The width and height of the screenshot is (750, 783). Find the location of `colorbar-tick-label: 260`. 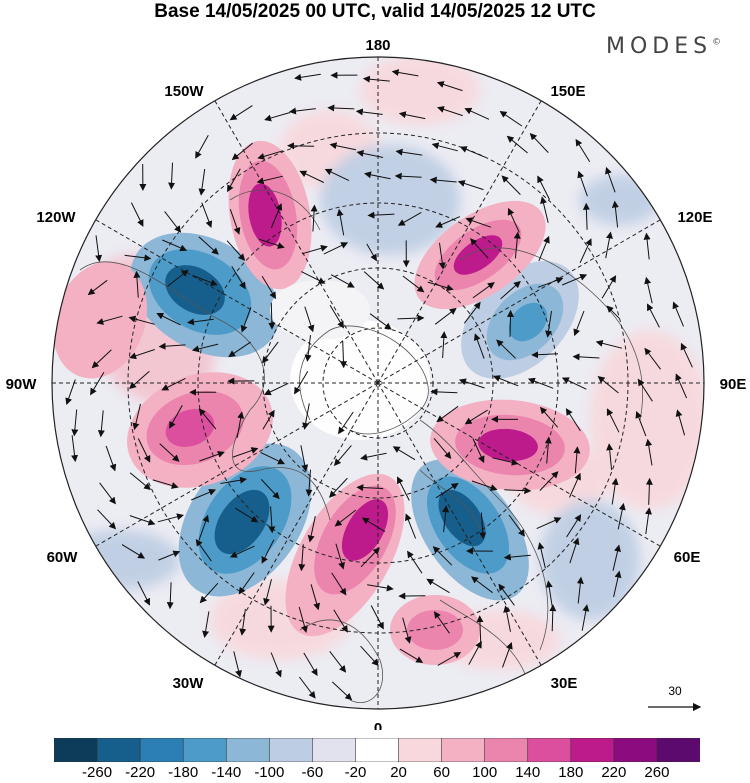

colorbar-tick-label: 260 is located at coordinates (657, 772).